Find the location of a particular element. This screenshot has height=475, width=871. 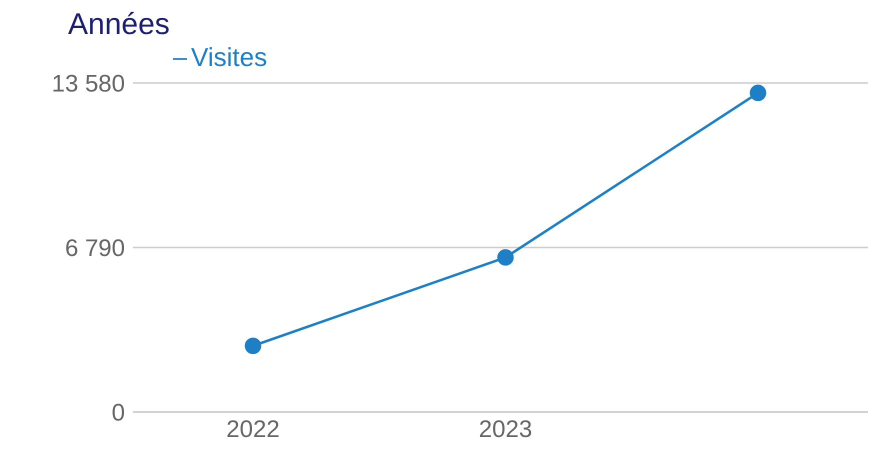

chart-title: Années is located at coordinates (119, 25).